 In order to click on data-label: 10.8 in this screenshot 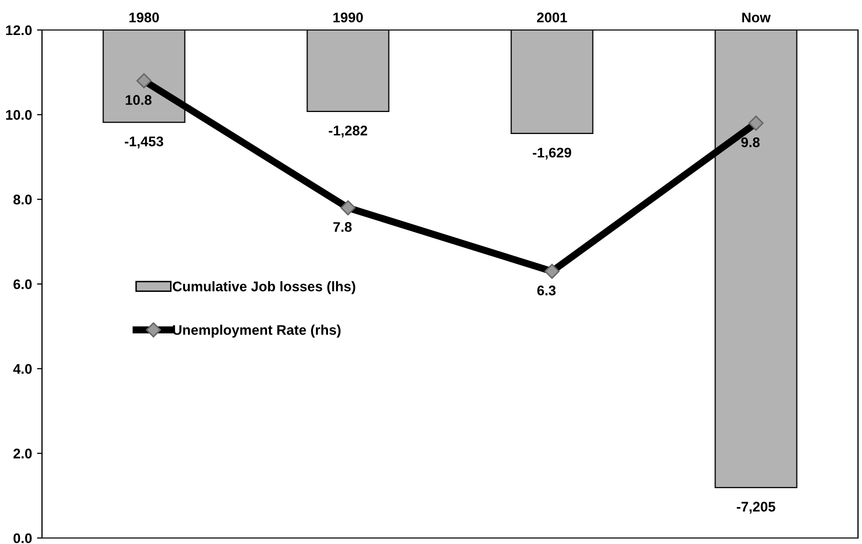, I will do `click(139, 100)`.